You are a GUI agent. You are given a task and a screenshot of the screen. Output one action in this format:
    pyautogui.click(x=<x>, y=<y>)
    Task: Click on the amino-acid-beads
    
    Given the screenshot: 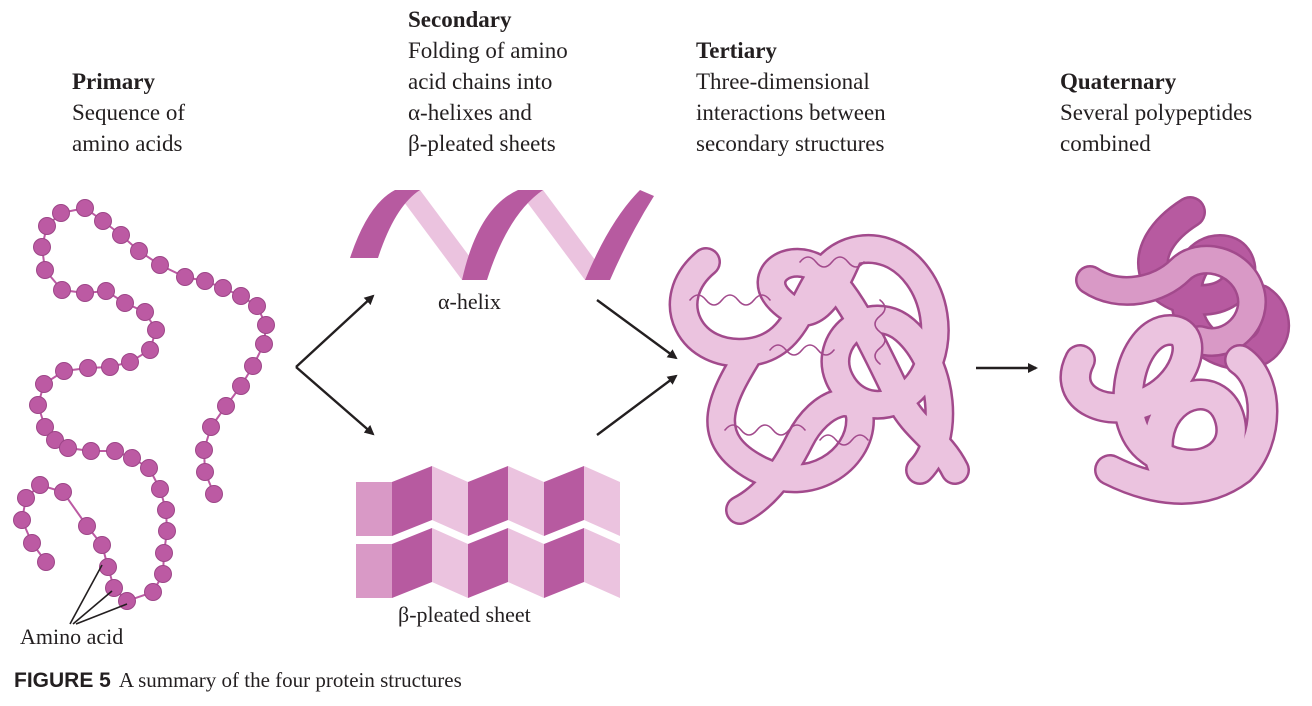 What is the action you would take?
    pyautogui.click(x=144, y=404)
    